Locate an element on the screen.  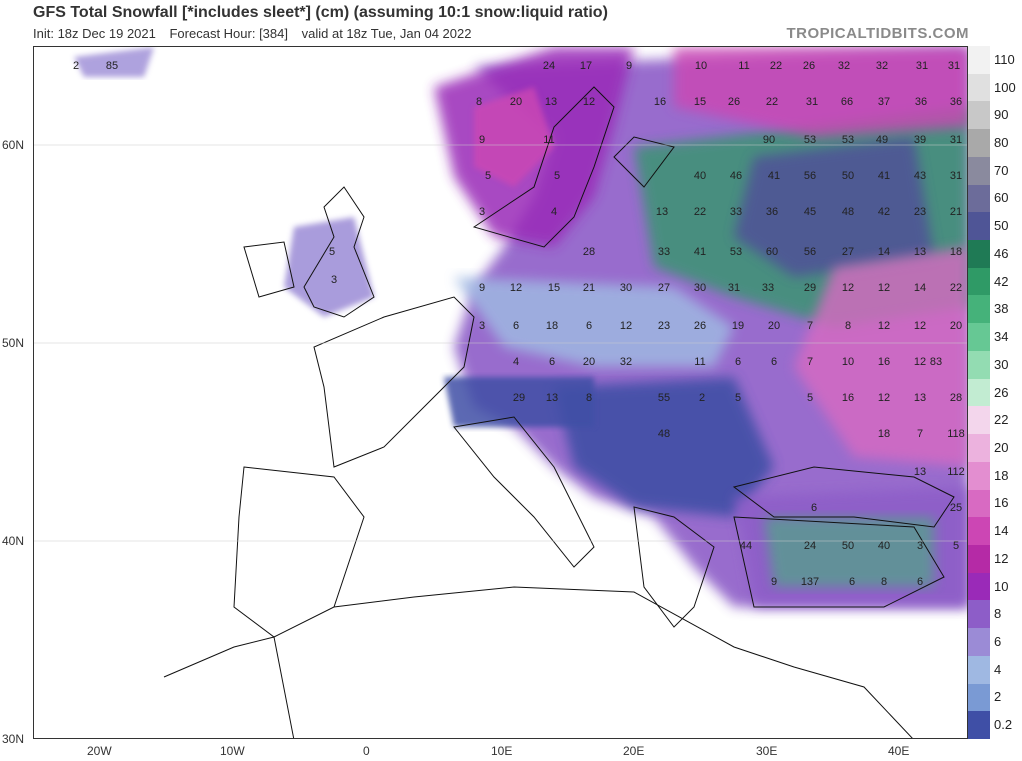
snowfall-value-label: 112 is located at coordinates (956, 472).